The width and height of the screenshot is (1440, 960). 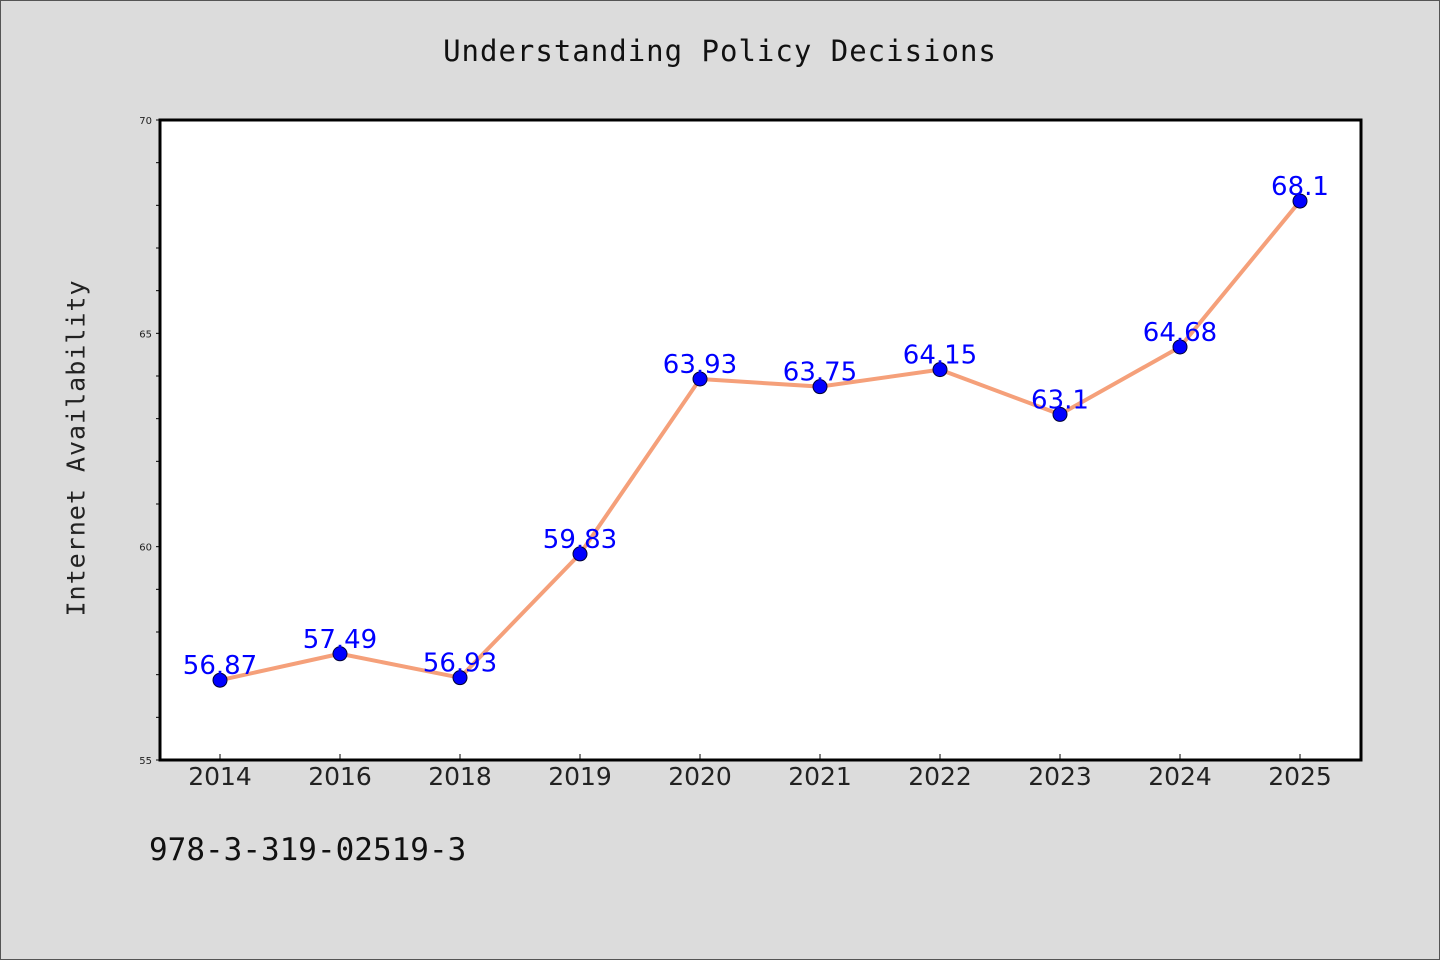 I want to click on data-label: 63.93, so click(x=700, y=365).